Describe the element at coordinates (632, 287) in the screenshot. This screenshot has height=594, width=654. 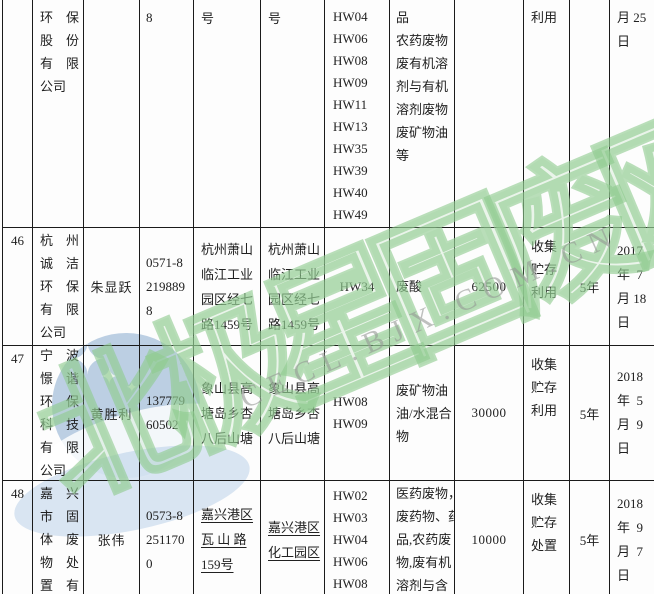
I see `cell-issue-date: 2017 年 7 月 18 日` at that location.